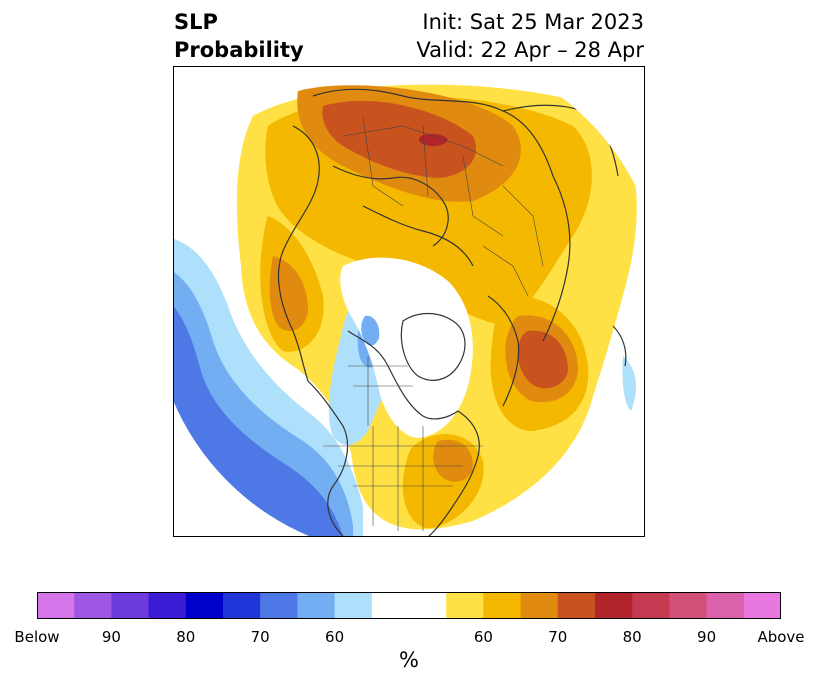 This screenshot has height=686, width=819. I want to click on colorbar-tick-label: Below, so click(37, 637).